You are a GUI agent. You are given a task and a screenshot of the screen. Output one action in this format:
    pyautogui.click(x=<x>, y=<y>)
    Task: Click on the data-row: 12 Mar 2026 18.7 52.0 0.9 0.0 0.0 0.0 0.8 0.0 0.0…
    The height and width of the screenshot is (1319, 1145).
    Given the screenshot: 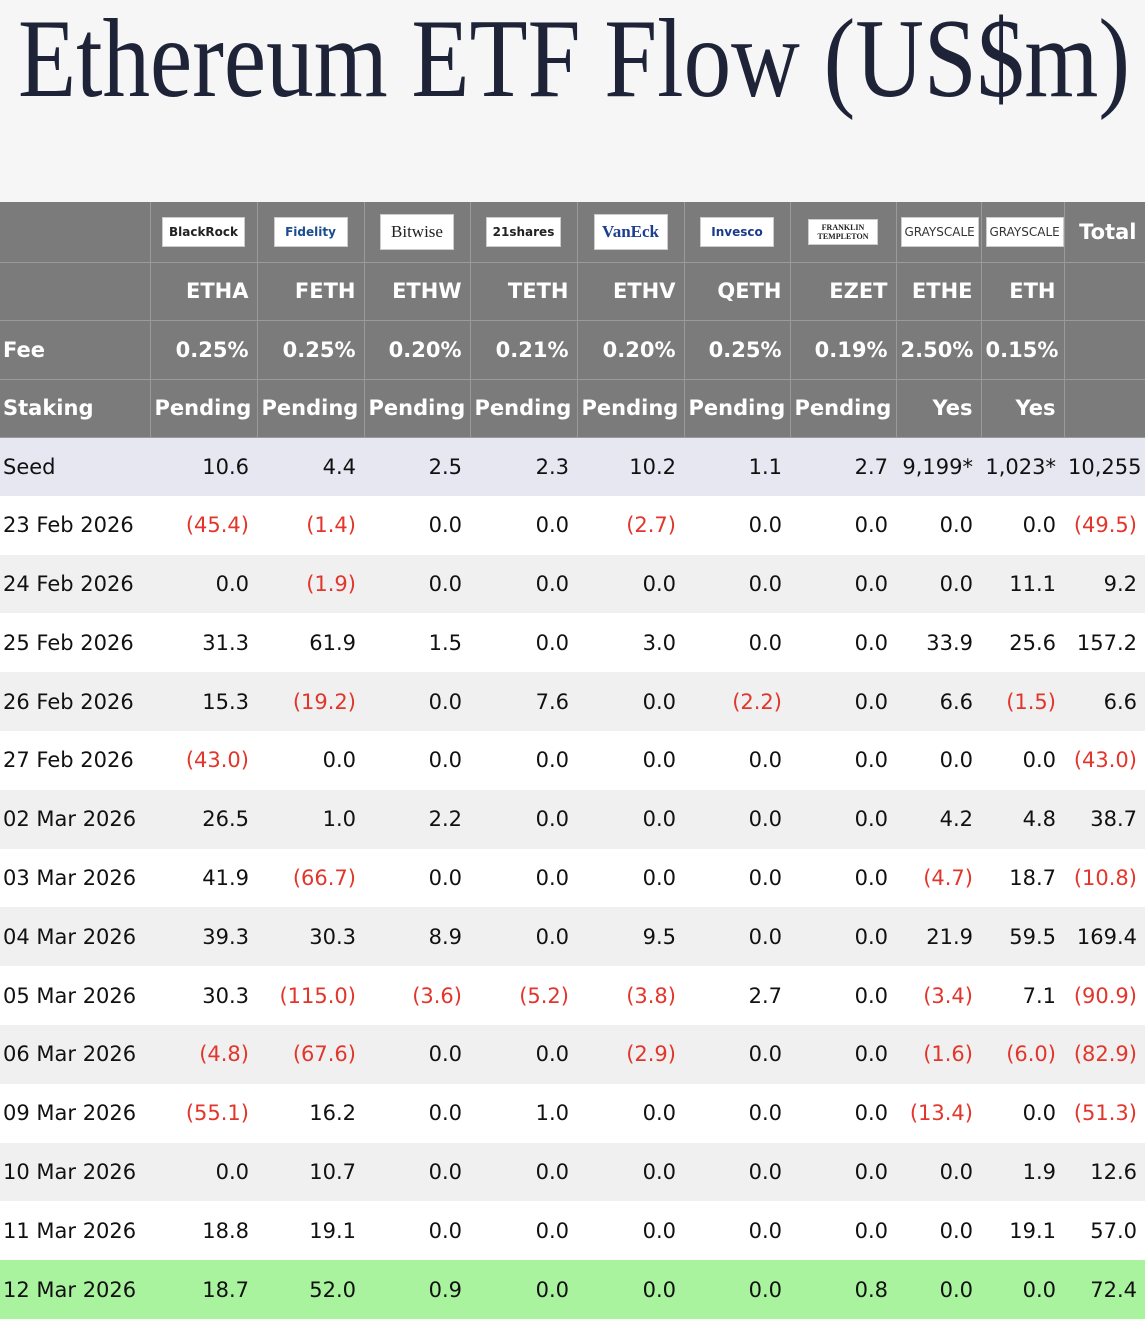 What is the action you would take?
    pyautogui.click(x=572, y=1289)
    